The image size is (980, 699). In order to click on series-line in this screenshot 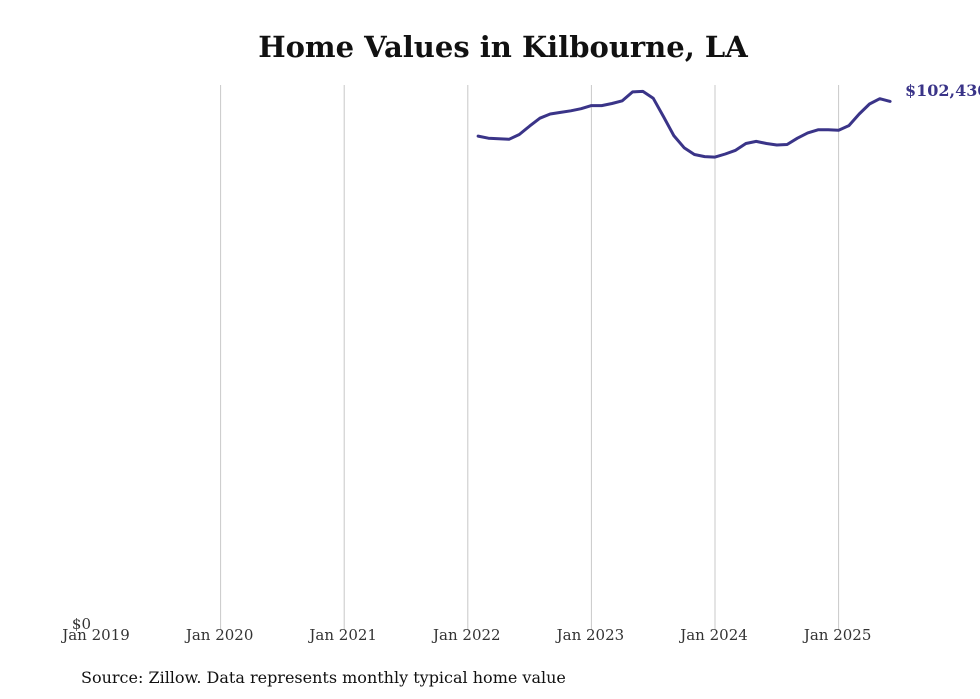, I will do `click(684, 124)`.